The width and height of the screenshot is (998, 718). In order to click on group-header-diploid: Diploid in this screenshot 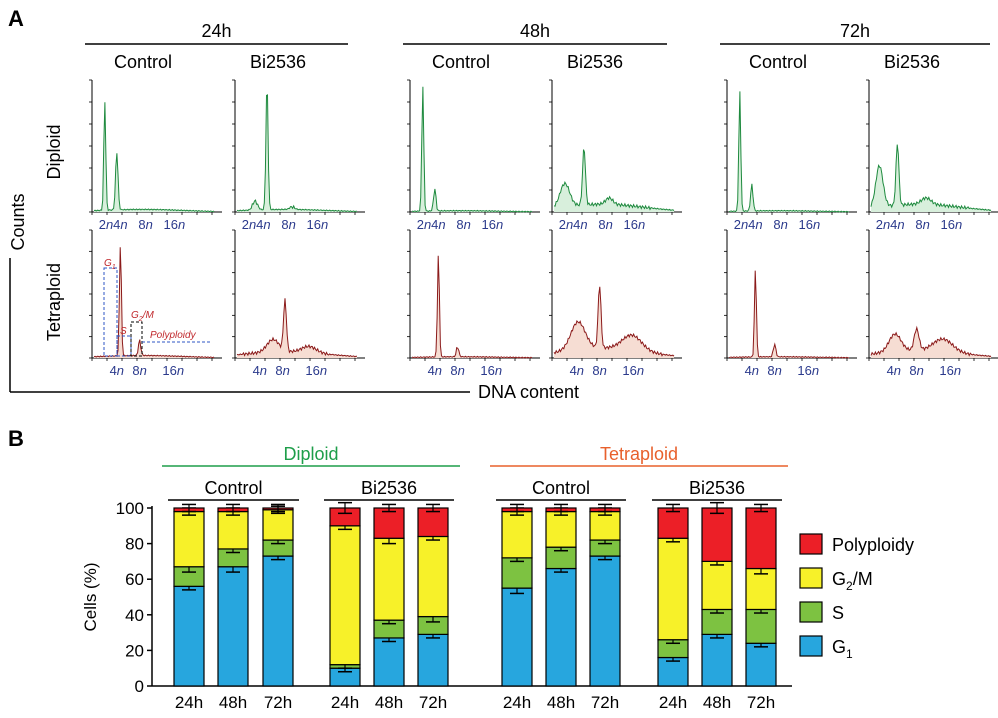, I will do `click(310, 454)`.